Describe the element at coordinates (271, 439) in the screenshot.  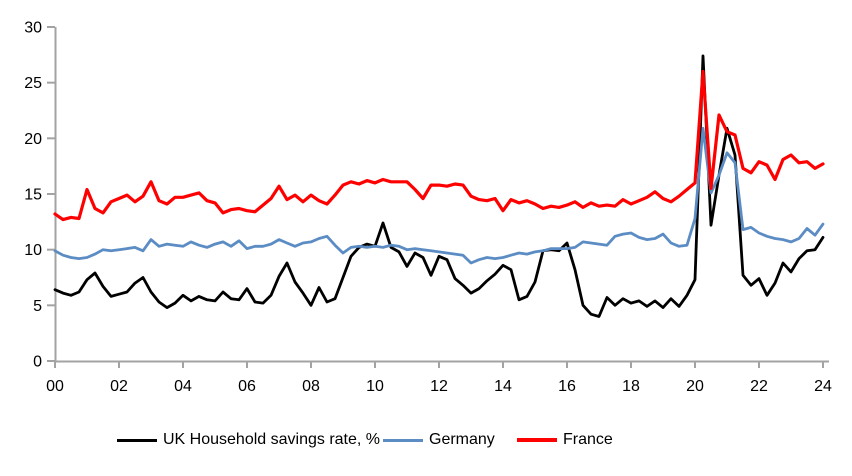
I see `legend-label-uk: UK Household savings rate, %` at that location.